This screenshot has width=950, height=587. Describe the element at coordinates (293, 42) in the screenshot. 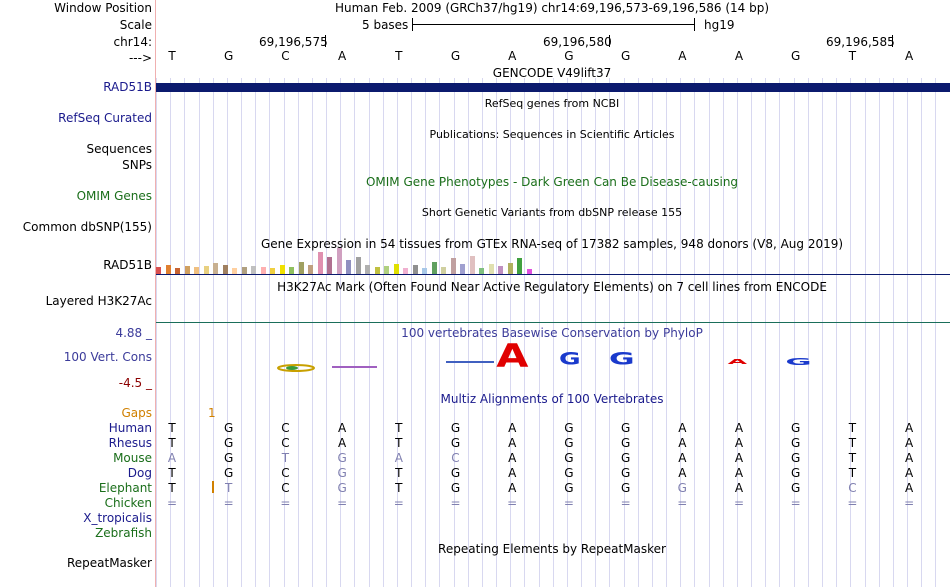

I see `coord-label-1: 69,196,575` at that location.